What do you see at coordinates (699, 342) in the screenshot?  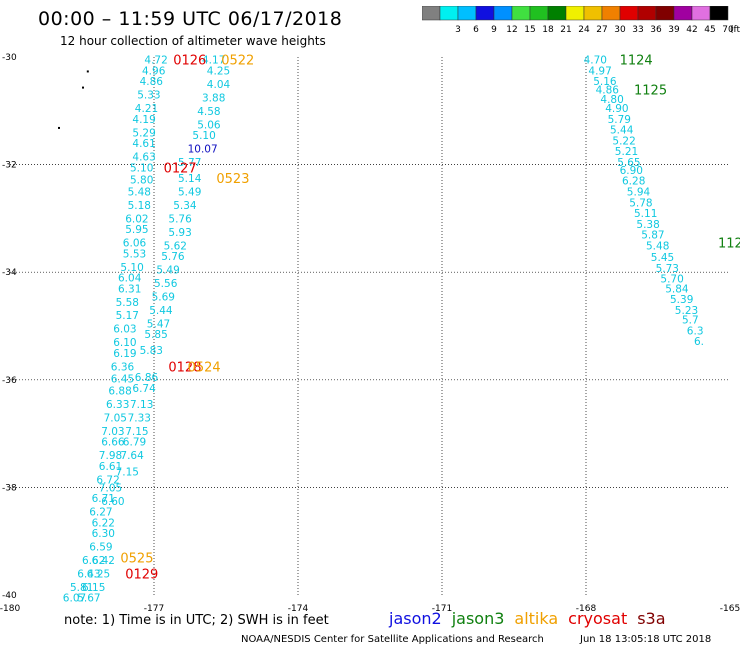 I see `wave-height-value: 6.` at bounding box center [699, 342].